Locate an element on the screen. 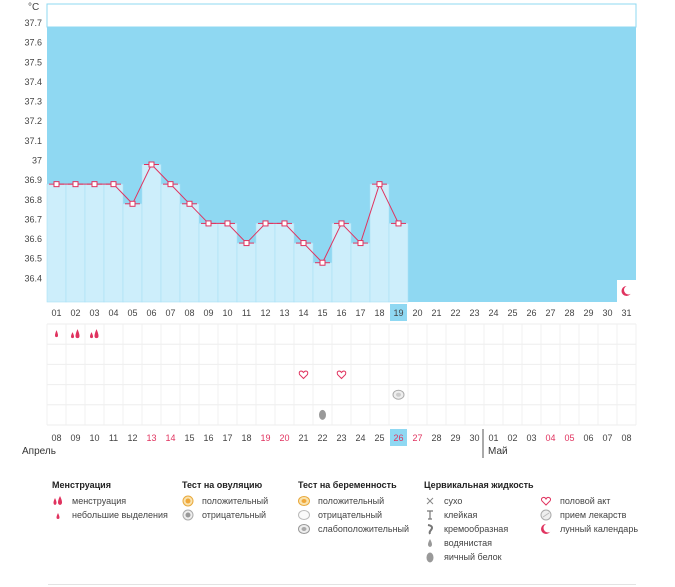 Image resolution: width=675 pixels, height=587 pixels. legend-item: клейкая is located at coordinates (479, 515).